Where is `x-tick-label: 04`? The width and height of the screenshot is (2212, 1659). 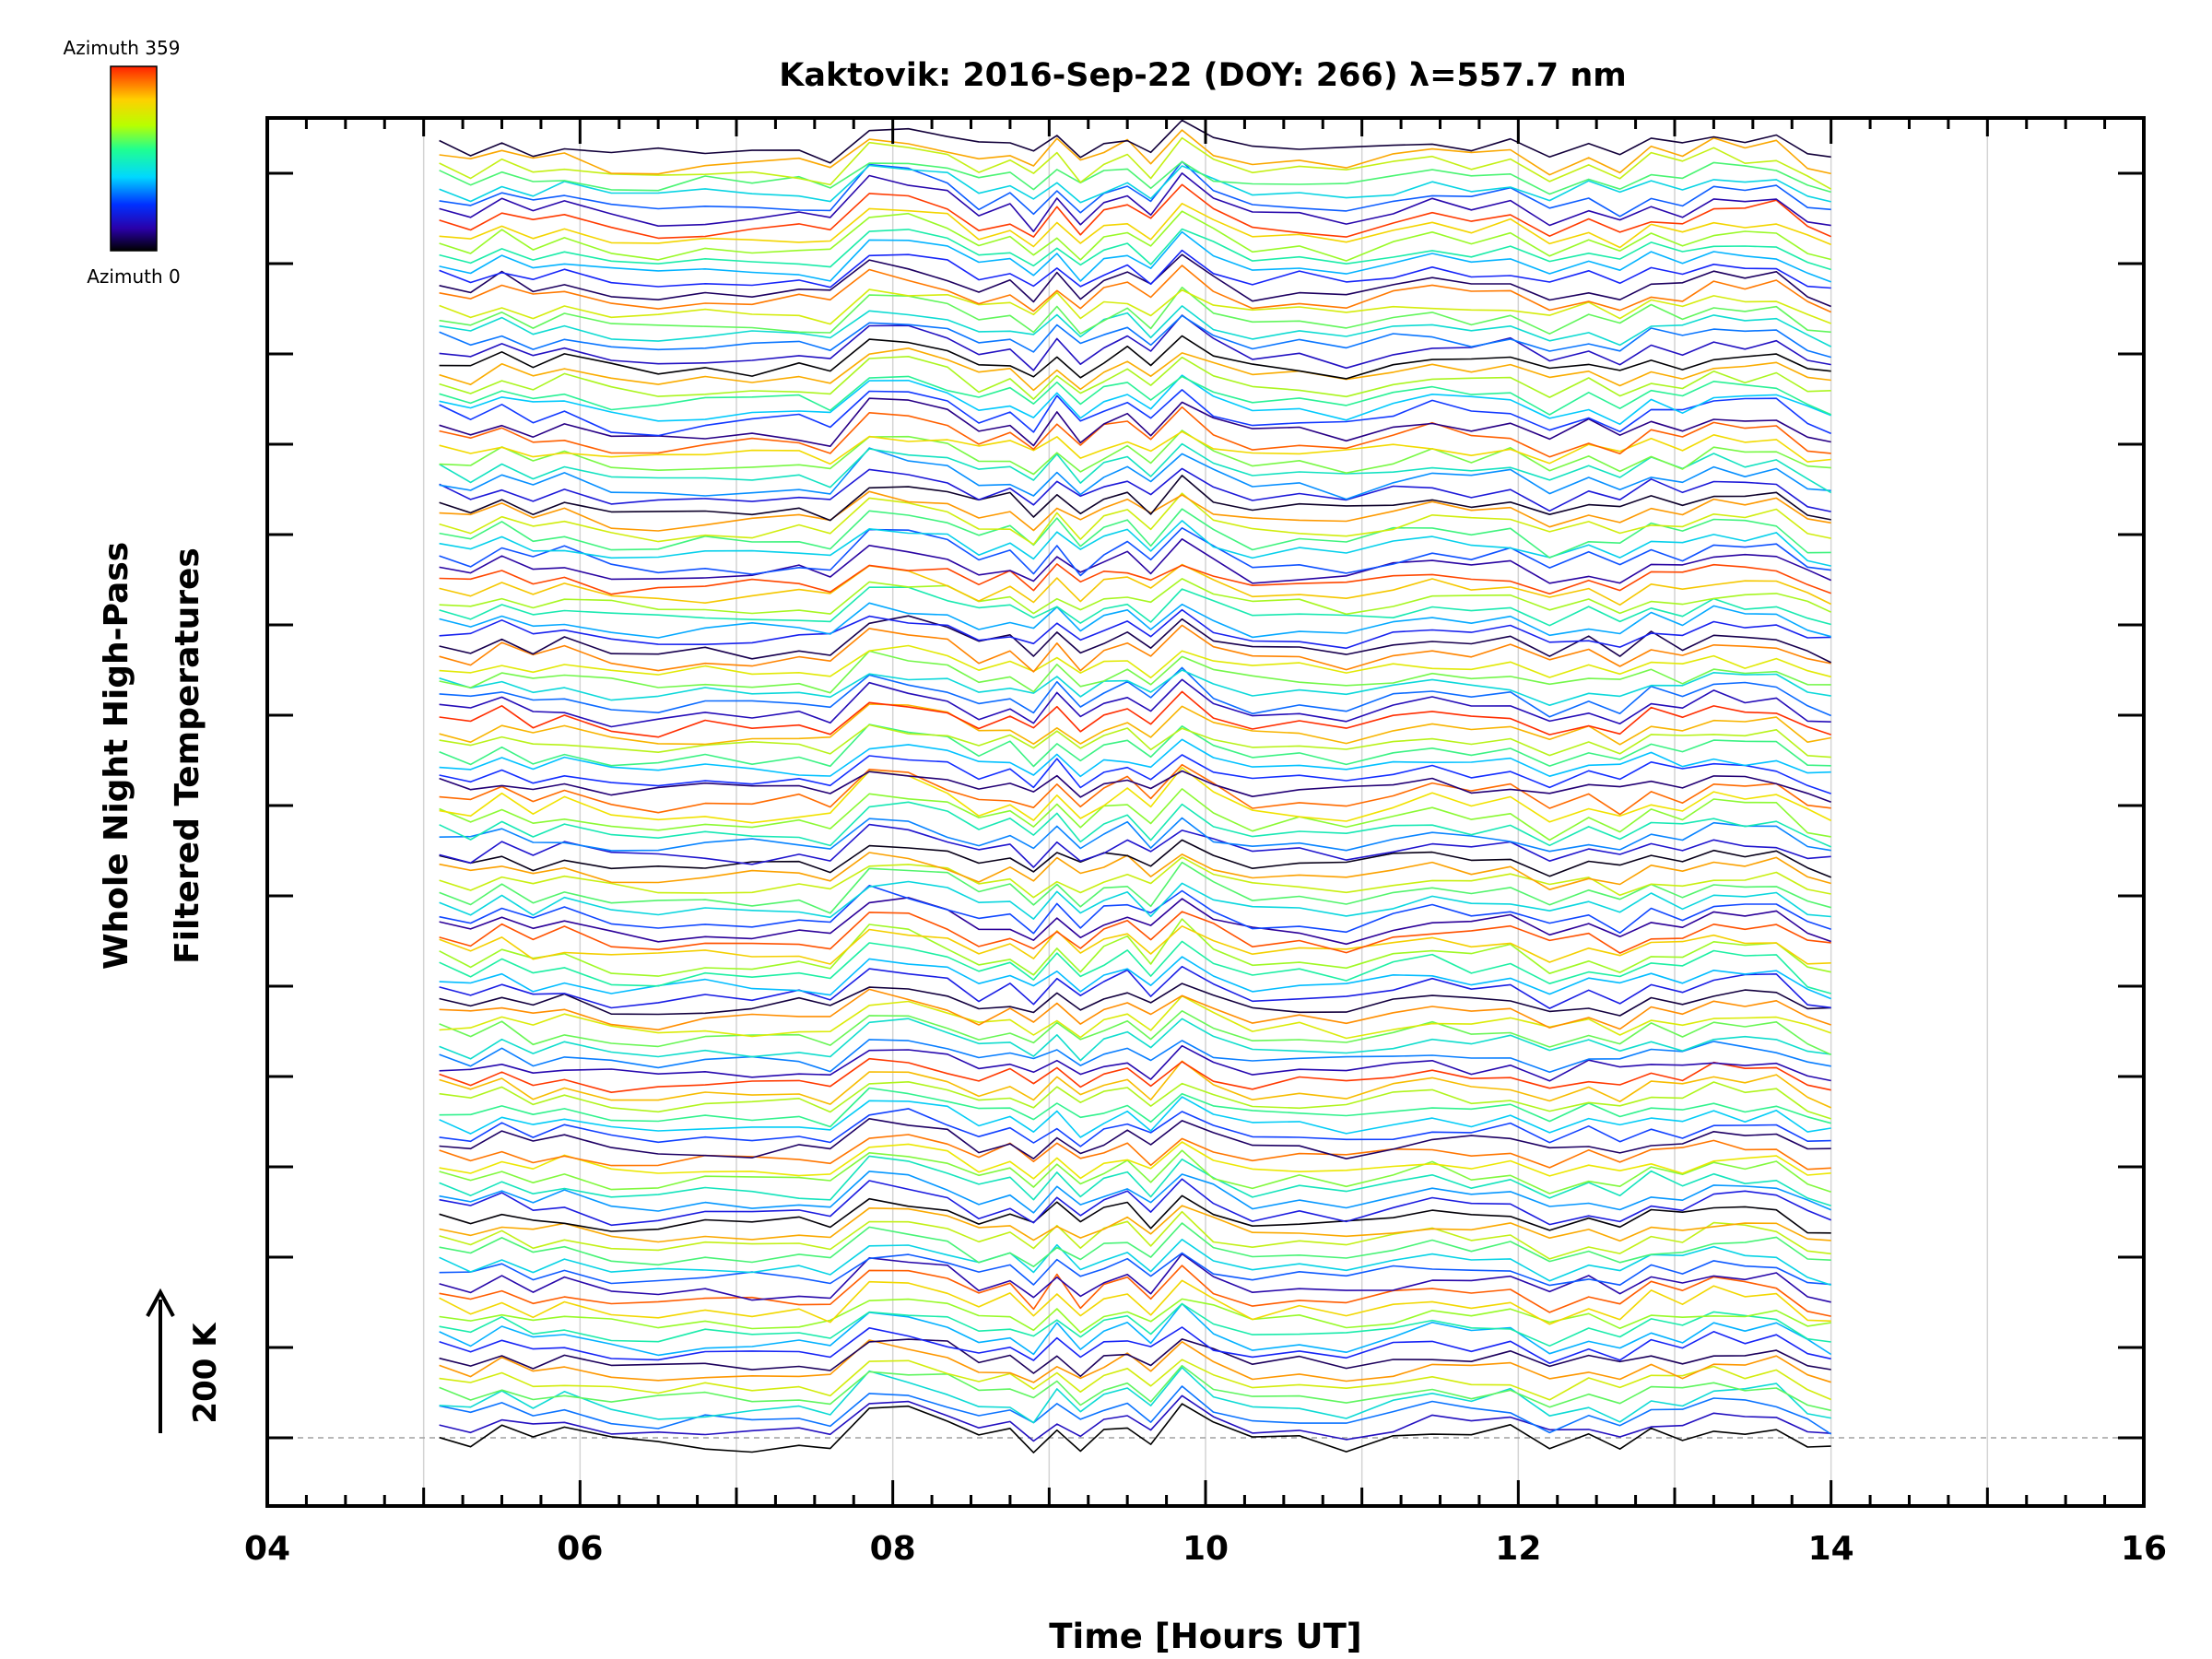 x-tick-label: 04 is located at coordinates (267, 1549).